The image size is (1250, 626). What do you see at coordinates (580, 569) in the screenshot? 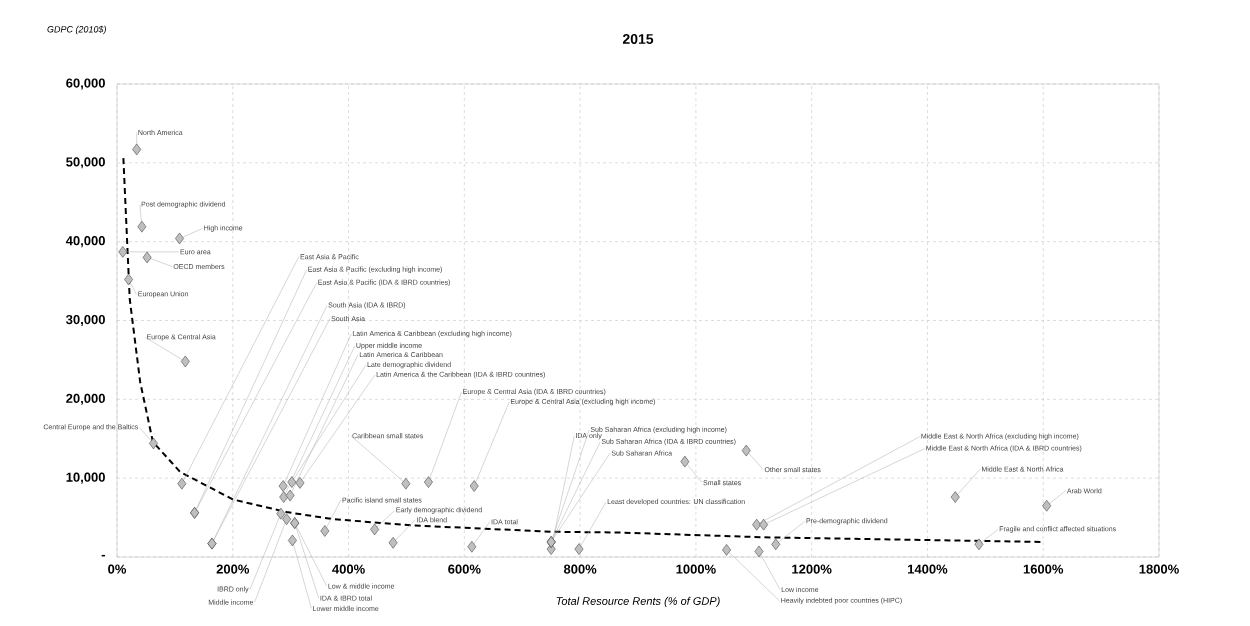
I see `x-tick-label: 800%` at bounding box center [580, 569].